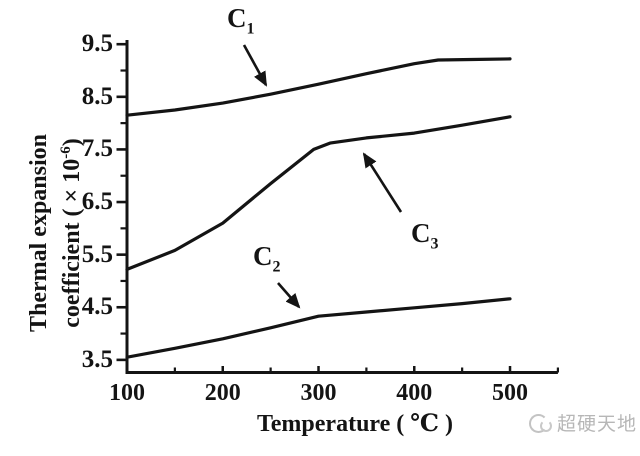 This screenshot has height=456, width=640. I want to click on y-tick-label: 3.5, so click(97, 359).